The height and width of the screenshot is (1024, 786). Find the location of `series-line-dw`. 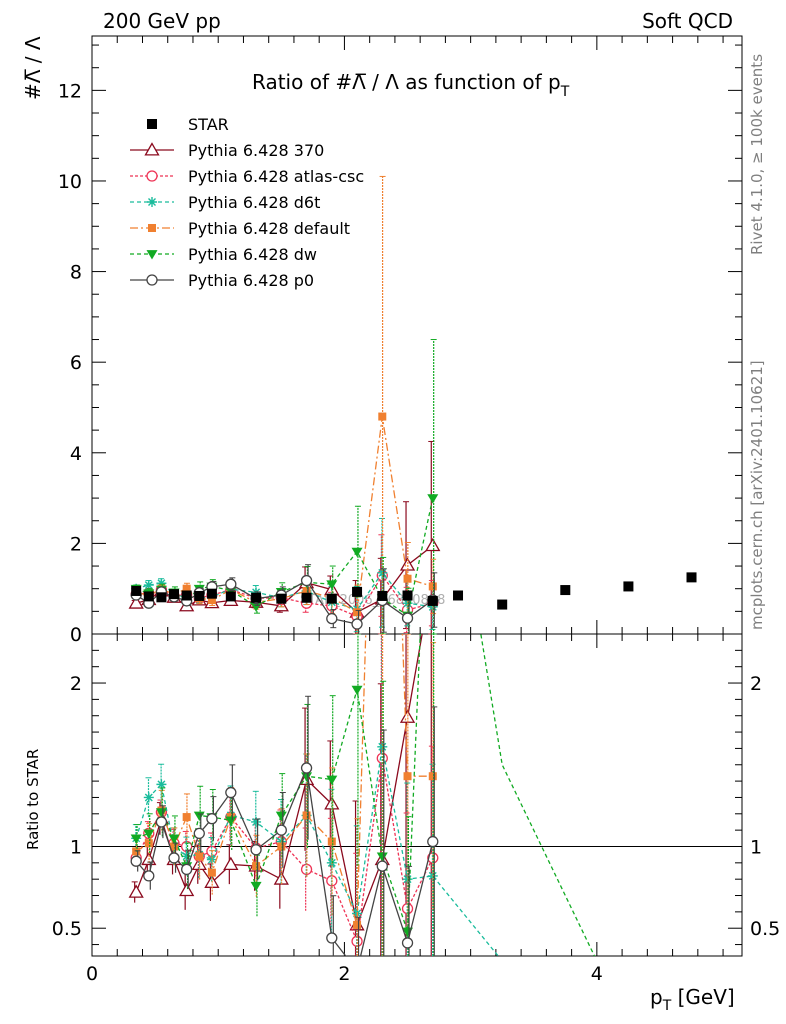

series-line-dw is located at coordinates (284, 557).